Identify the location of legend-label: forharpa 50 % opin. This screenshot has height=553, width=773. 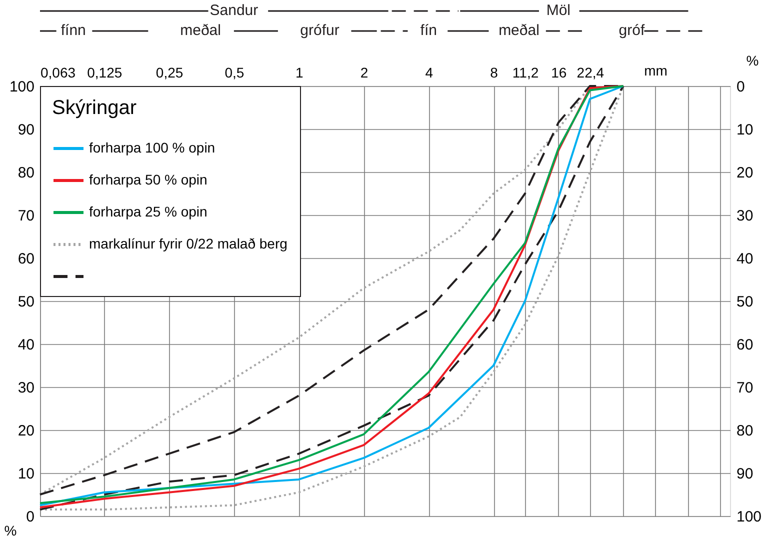
(148, 180).